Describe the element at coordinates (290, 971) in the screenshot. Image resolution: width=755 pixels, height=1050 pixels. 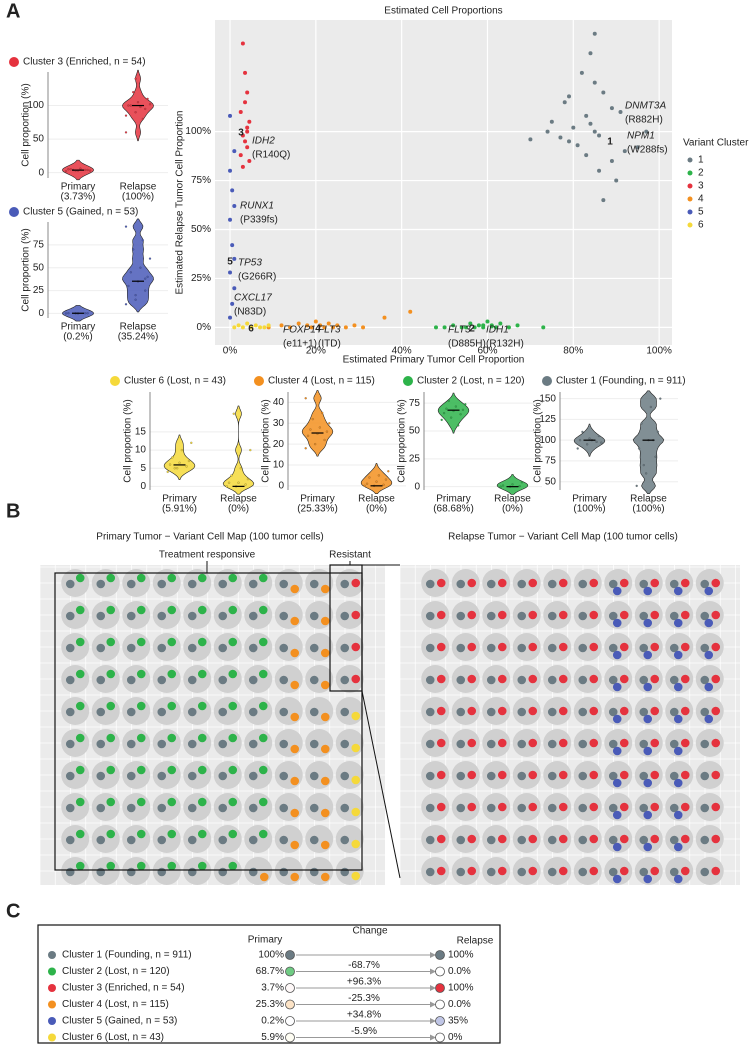
I see `primary-circle` at that location.